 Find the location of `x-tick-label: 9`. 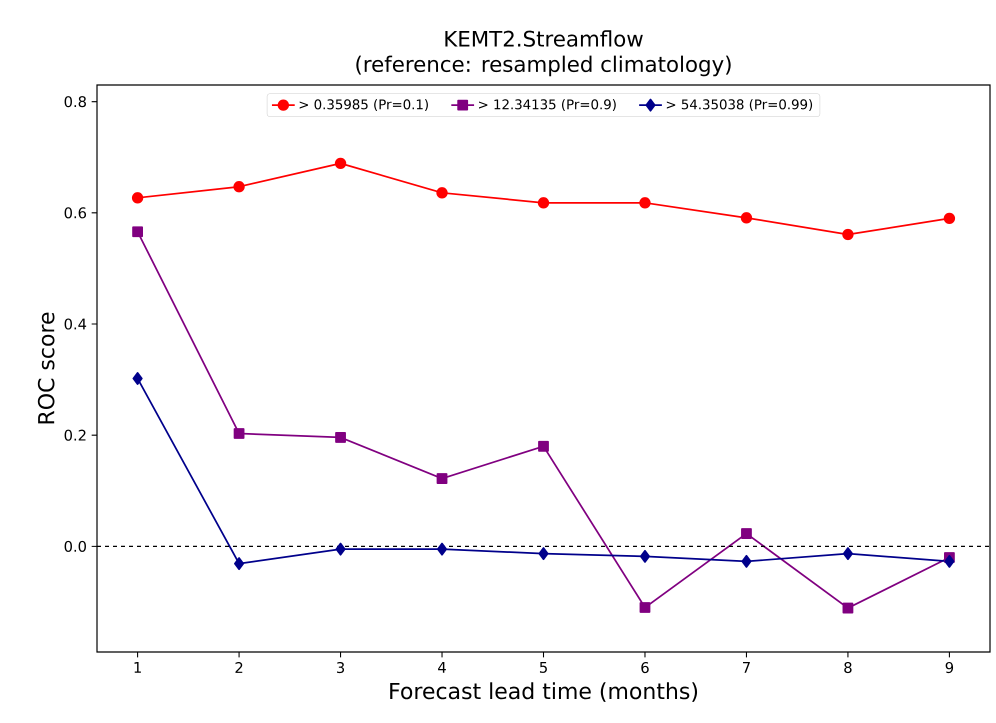

x-tick-label: 9 is located at coordinates (950, 668).